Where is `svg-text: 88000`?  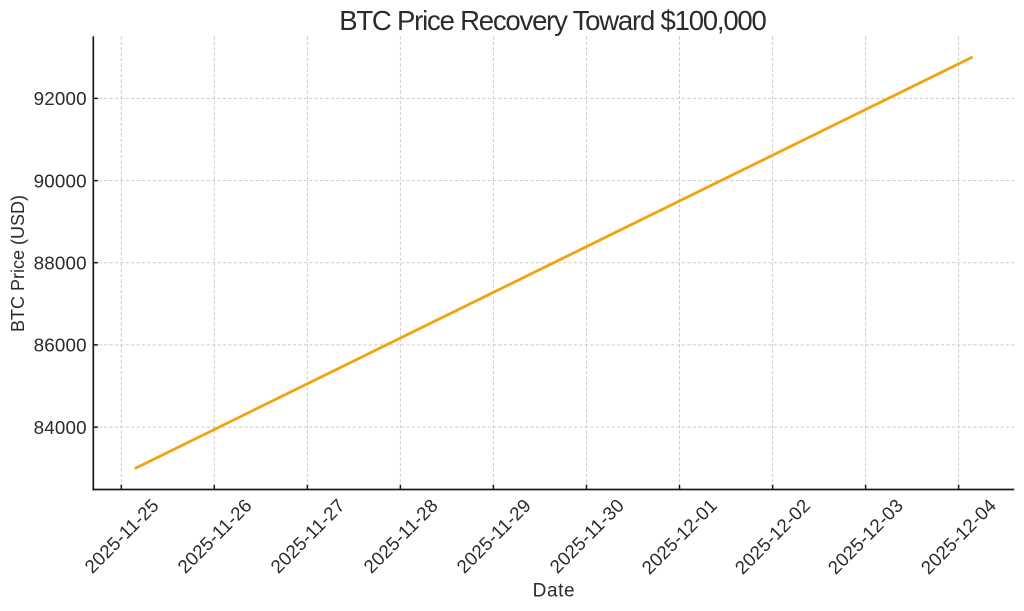
svg-text: 88000 is located at coordinates (60, 262).